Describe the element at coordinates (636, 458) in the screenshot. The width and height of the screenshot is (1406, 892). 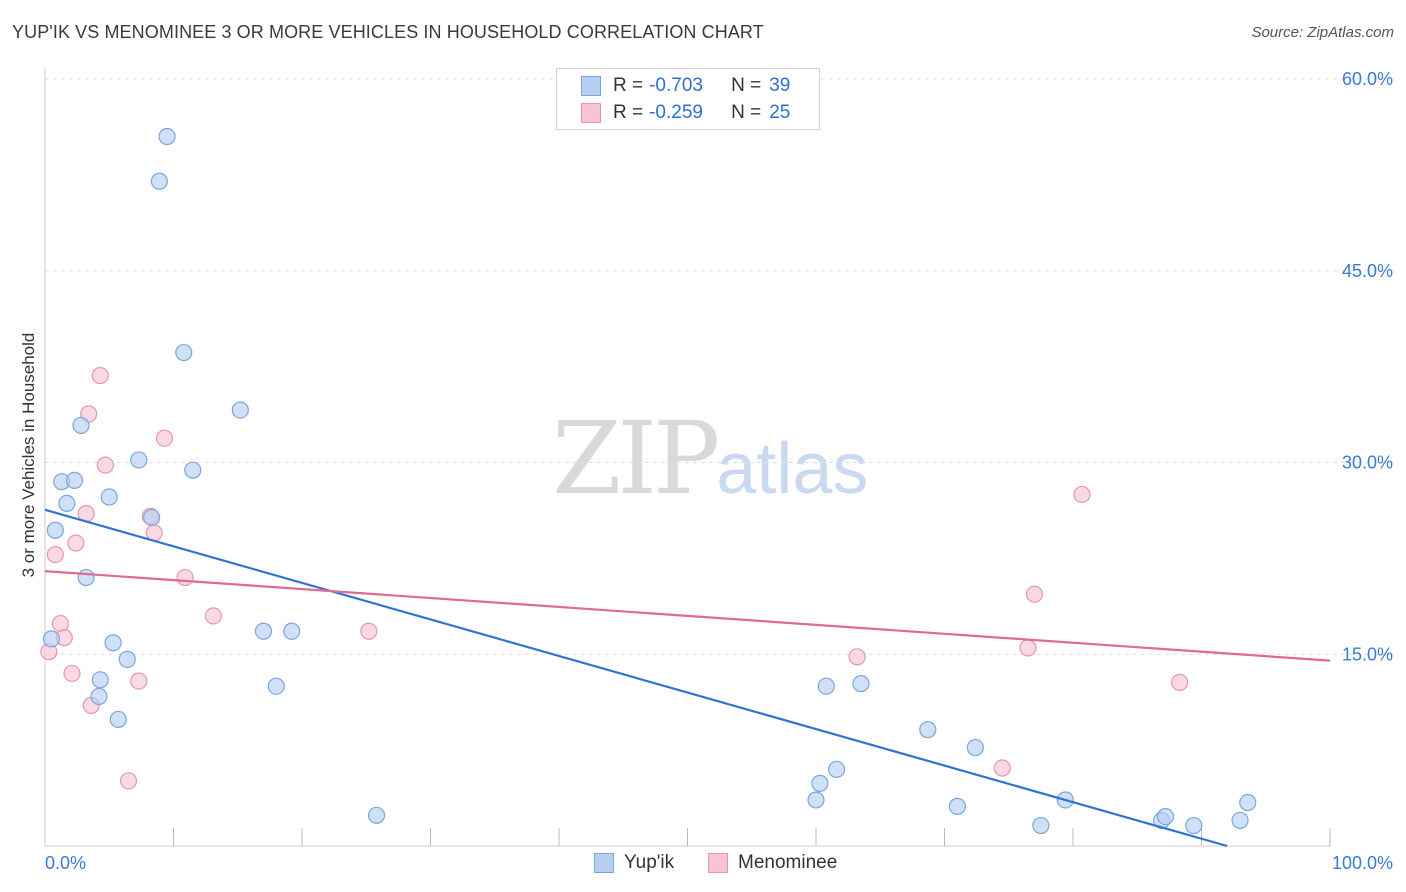
I see `watermark-zip: ZIP` at that location.